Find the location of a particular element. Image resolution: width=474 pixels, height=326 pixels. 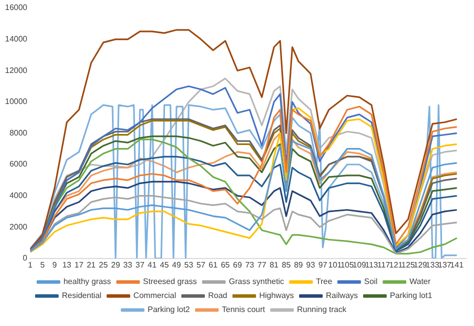

x-tick-label: 101 is located at coordinates (335, 265).